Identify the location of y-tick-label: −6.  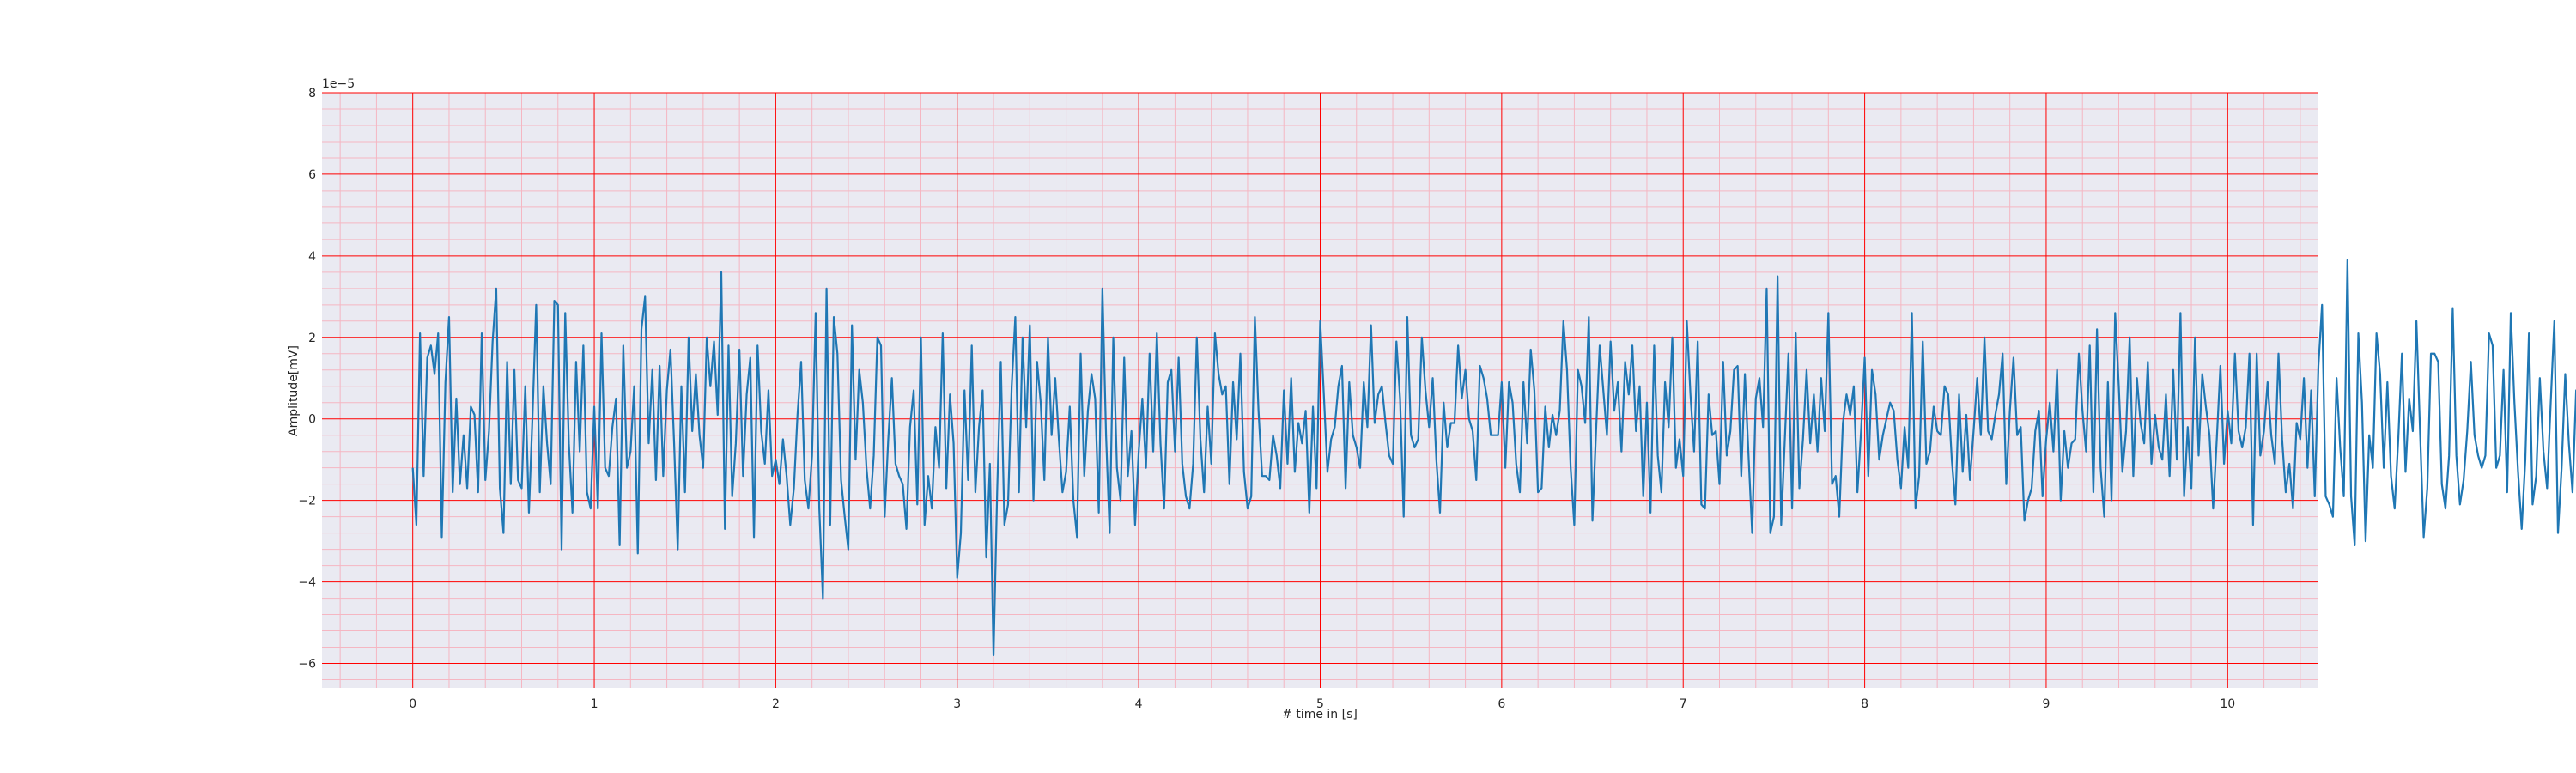
(307, 665).